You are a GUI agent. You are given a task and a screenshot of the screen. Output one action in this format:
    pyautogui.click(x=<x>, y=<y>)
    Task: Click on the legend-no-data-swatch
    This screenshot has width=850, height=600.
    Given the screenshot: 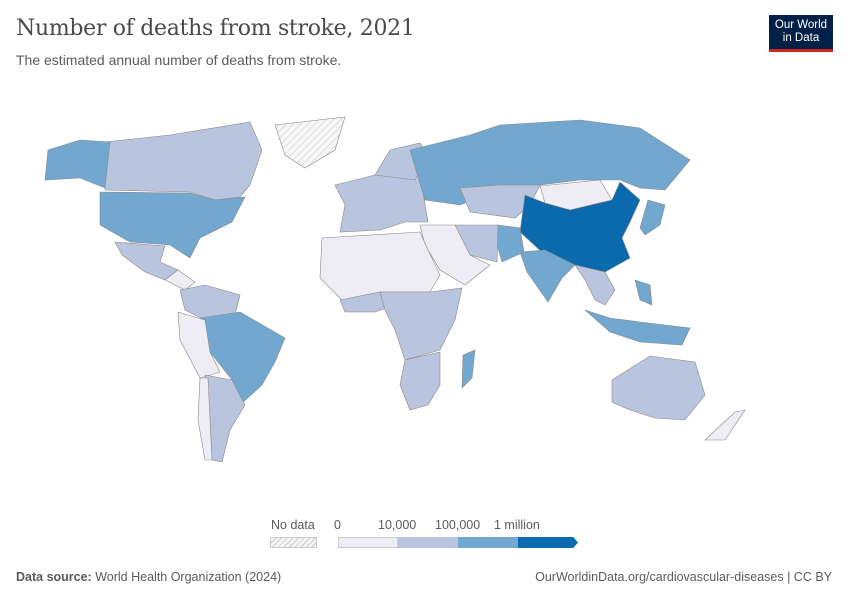 What is the action you would take?
    pyautogui.click(x=293, y=542)
    